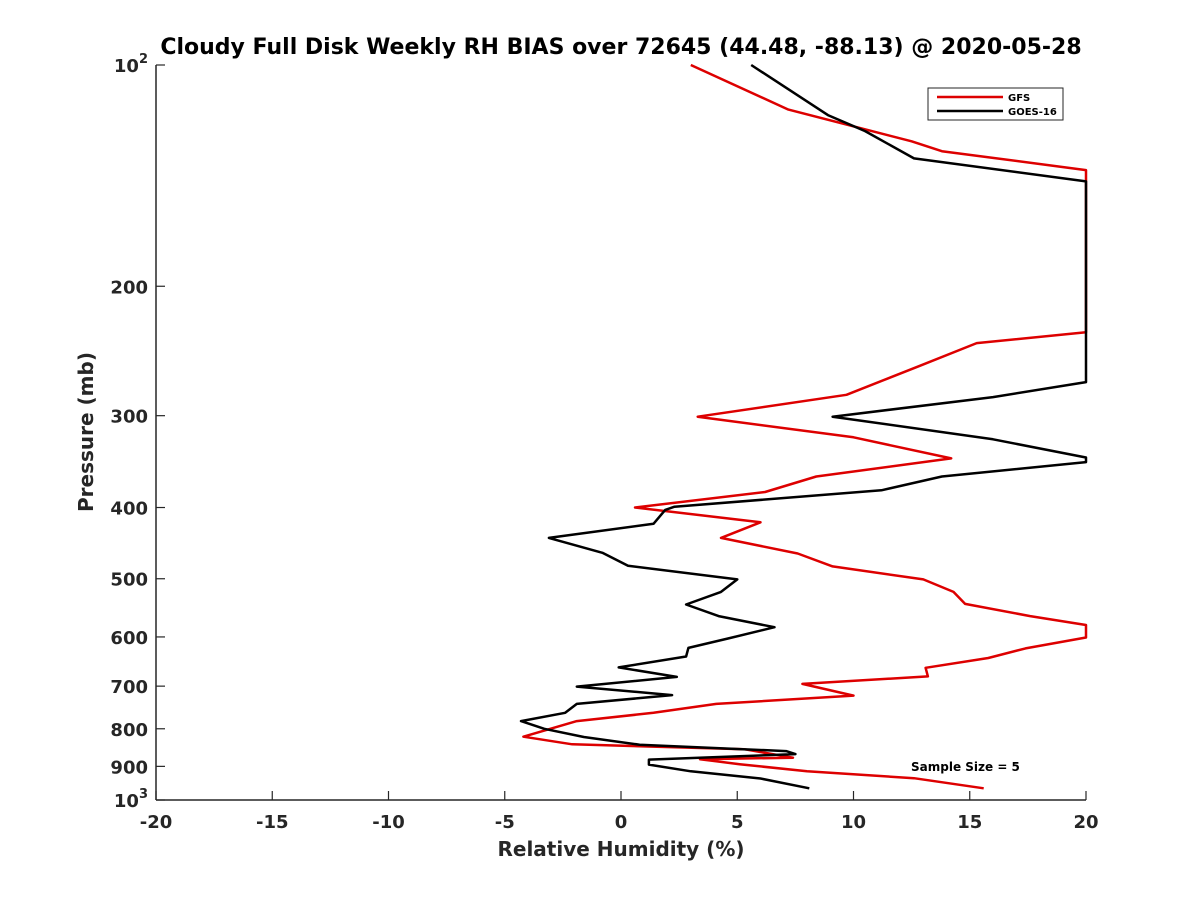  What do you see at coordinates (621, 822) in the screenshot?
I see `x-tick-label: 0` at bounding box center [621, 822].